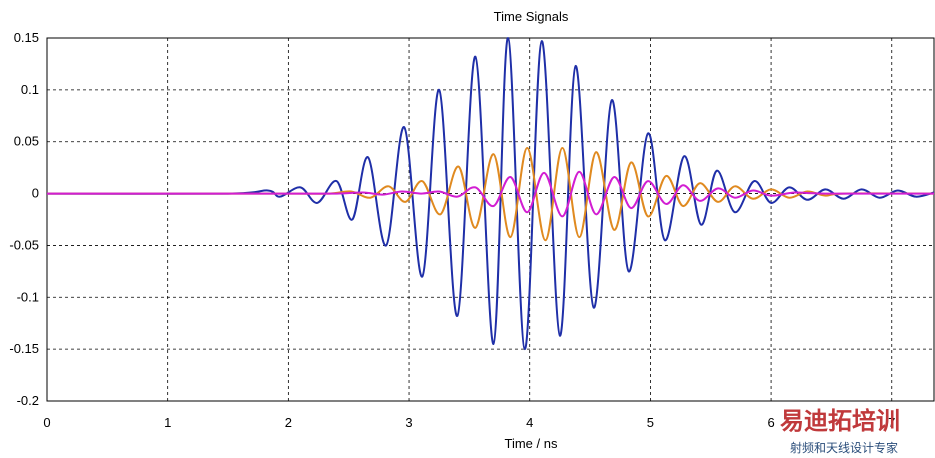  Describe the element at coordinates (891, 422) in the screenshot. I see `x-tick-label: 7` at that location.